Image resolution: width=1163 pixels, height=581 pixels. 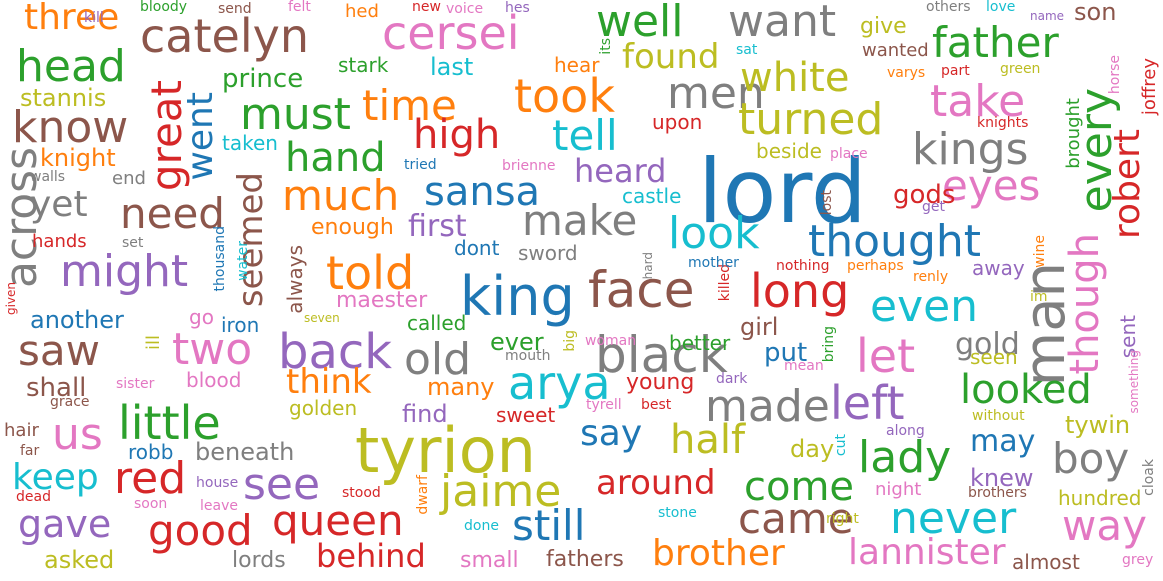 I want to click on word-hands: hands, so click(x=59, y=241).